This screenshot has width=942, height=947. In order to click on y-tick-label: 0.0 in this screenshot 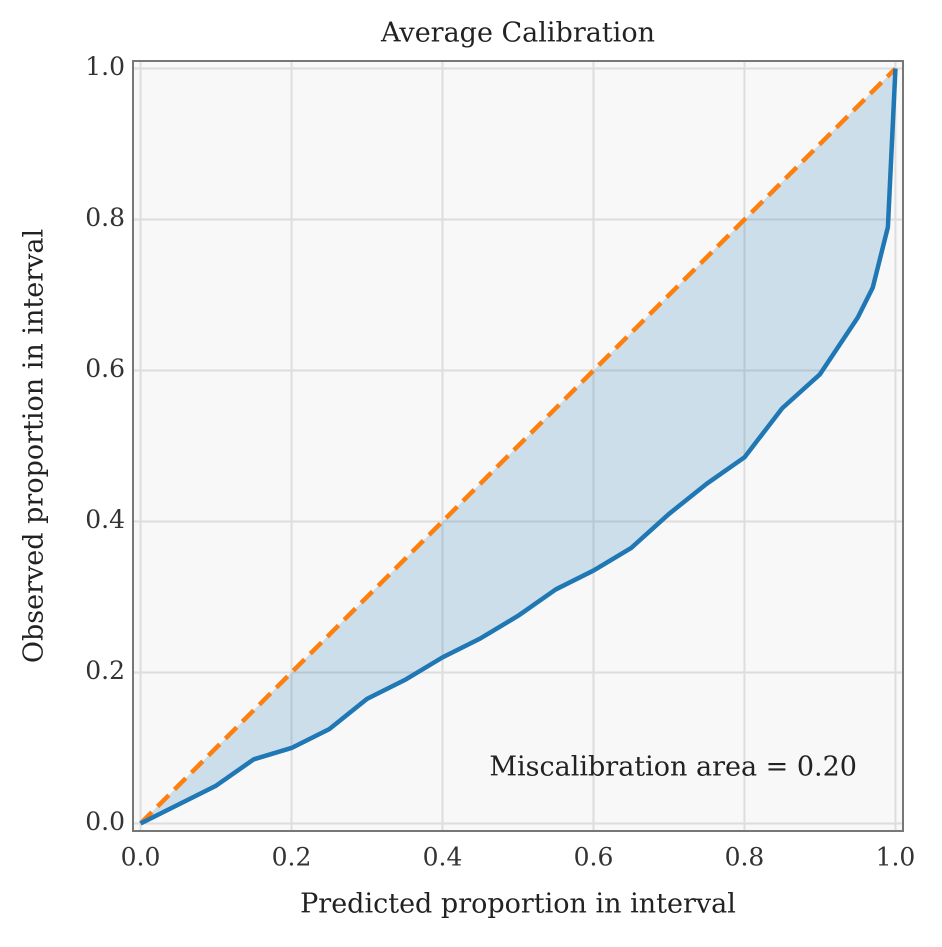, I will do `click(105, 821)`.